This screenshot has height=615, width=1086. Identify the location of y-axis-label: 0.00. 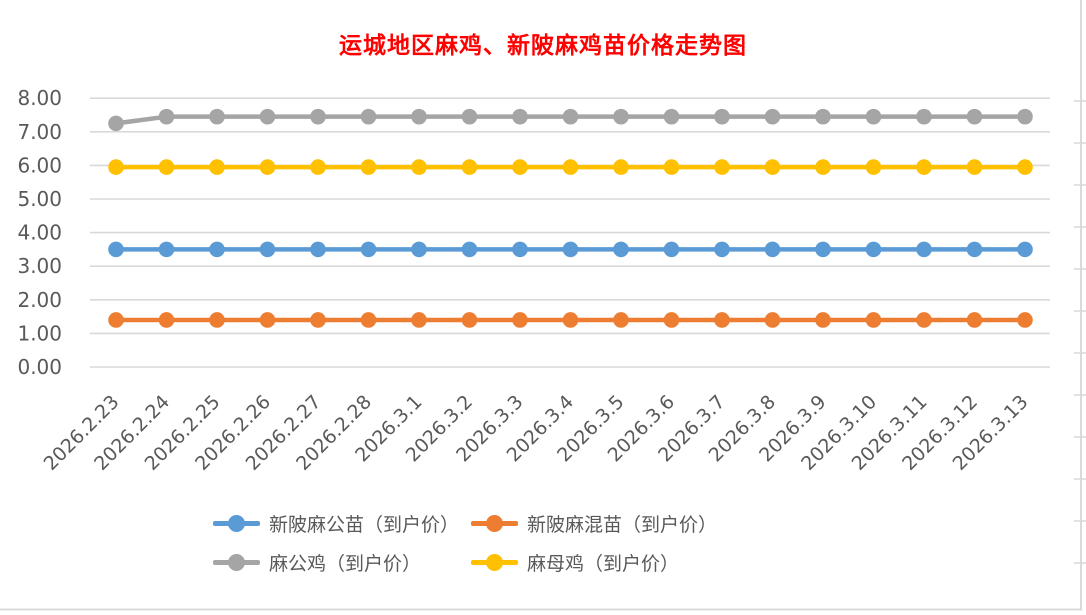
(39, 367).